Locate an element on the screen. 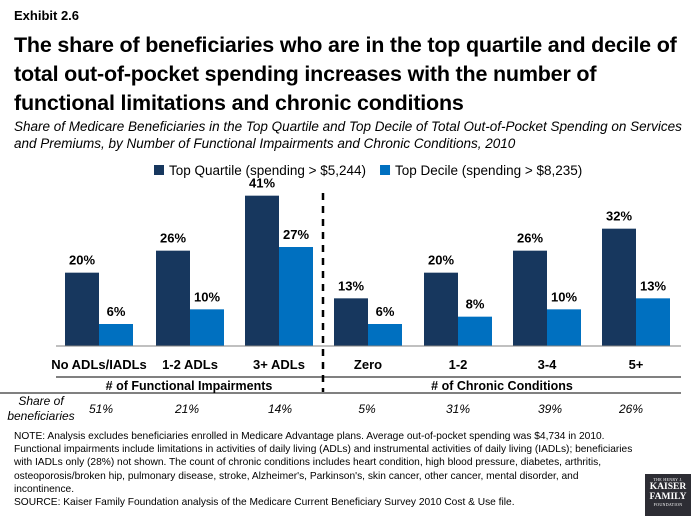 The height and width of the screenshot is (523, 698). category-label-1: No ADLs/IADLs is located at coordinates (99, 364).